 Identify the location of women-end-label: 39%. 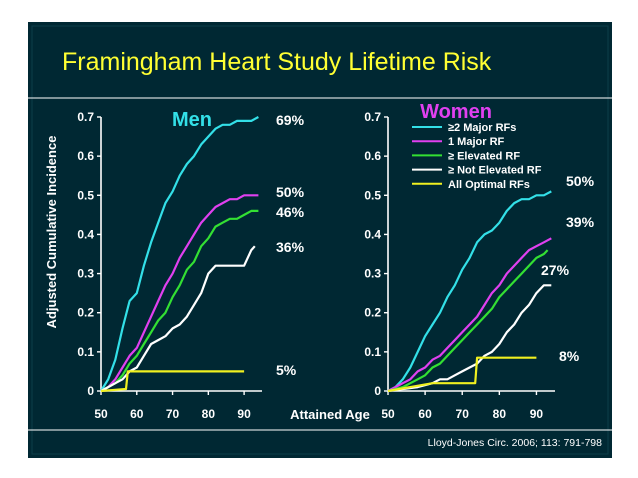
(580, 222).